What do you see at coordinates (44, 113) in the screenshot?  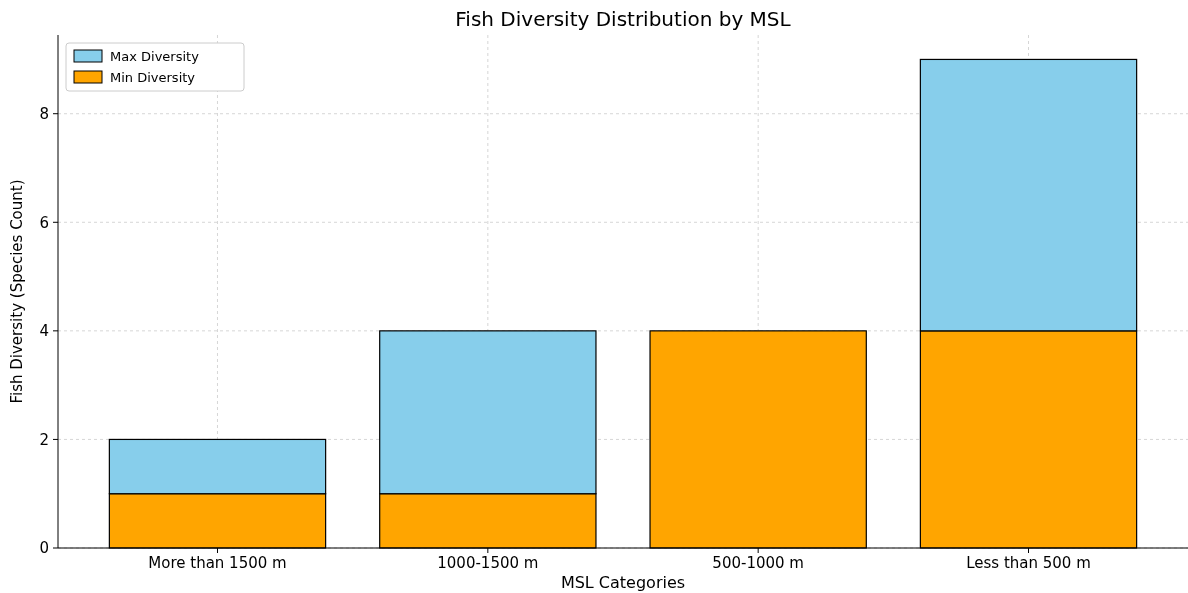 I see `y-tick-label: 8` at bounding box center [44, 113].